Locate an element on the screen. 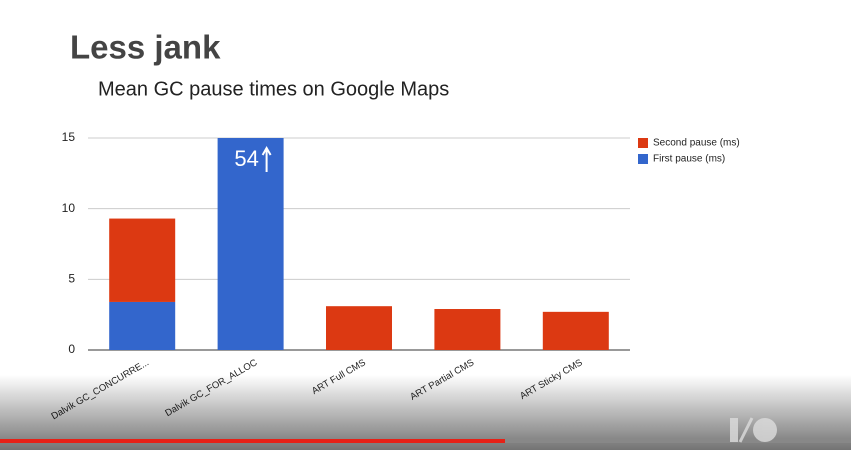 This screenshot has height=450, width=851. legend-label: First pause (ms) is located at coordinates (689, 159).